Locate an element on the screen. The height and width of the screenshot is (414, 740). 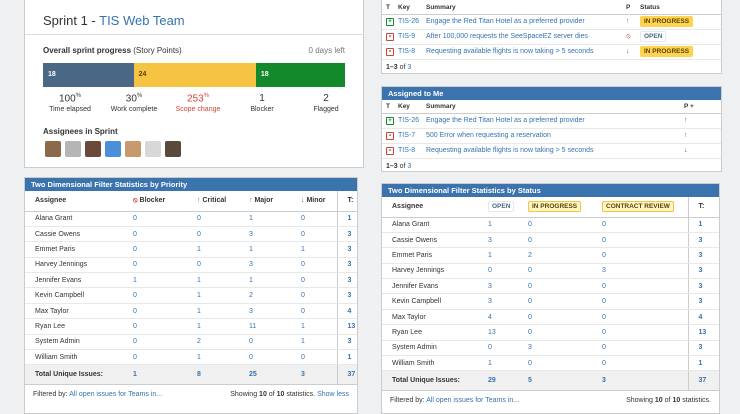
show-less-link: Show less is located at coordinates (333, 395).